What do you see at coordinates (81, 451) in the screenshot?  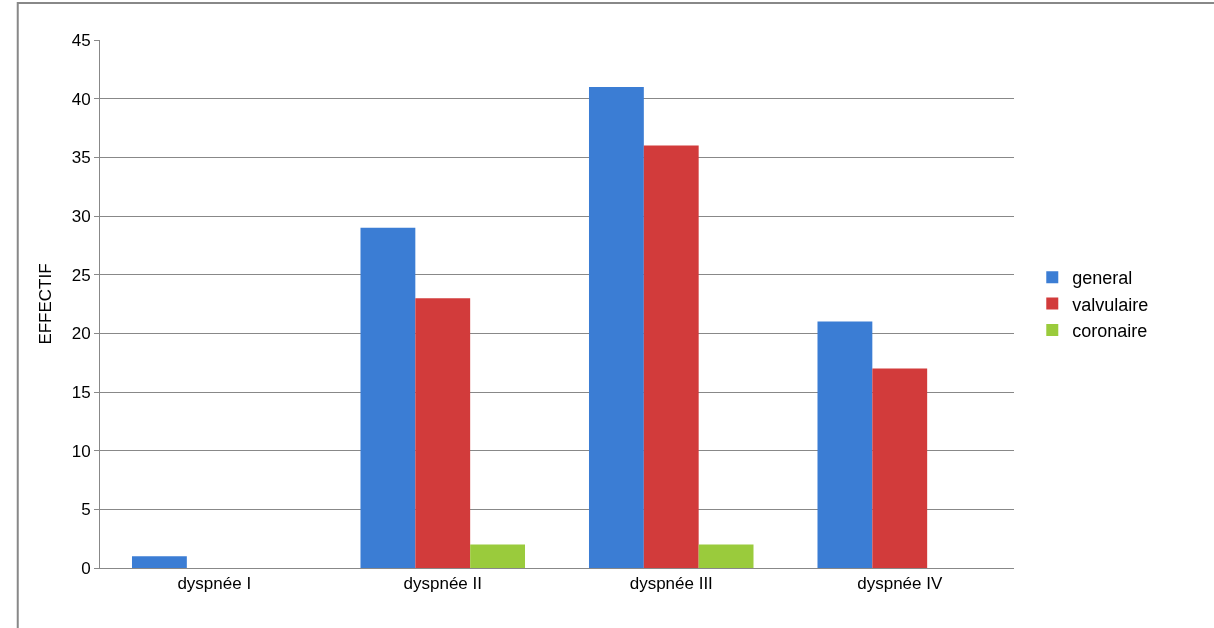 I see `y-tick-label: 10` at bounding box center [81, 451].